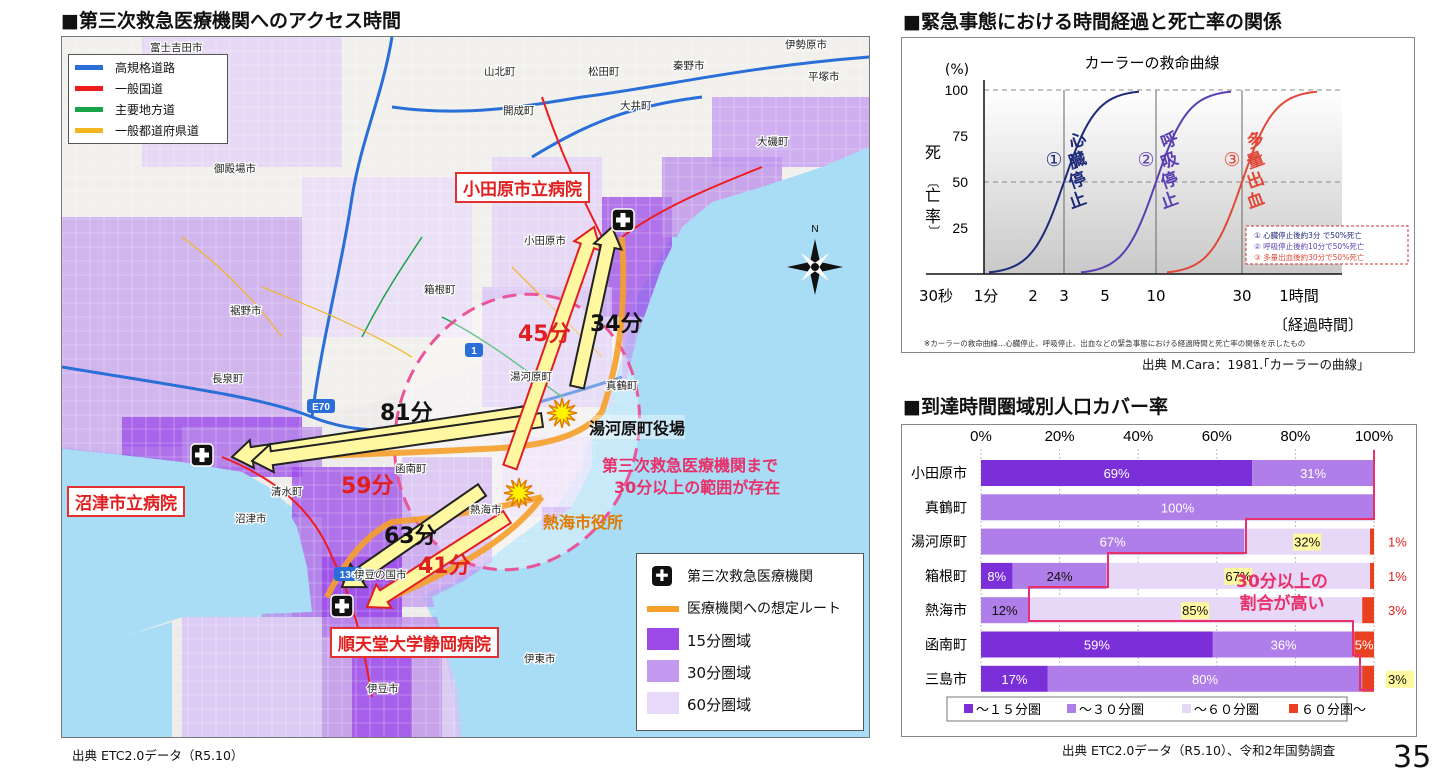  What do you see at coordinates (1005, 610) in the screenshot?
I see `bar-value-label: 12%` at bounding box center [1005, 610].